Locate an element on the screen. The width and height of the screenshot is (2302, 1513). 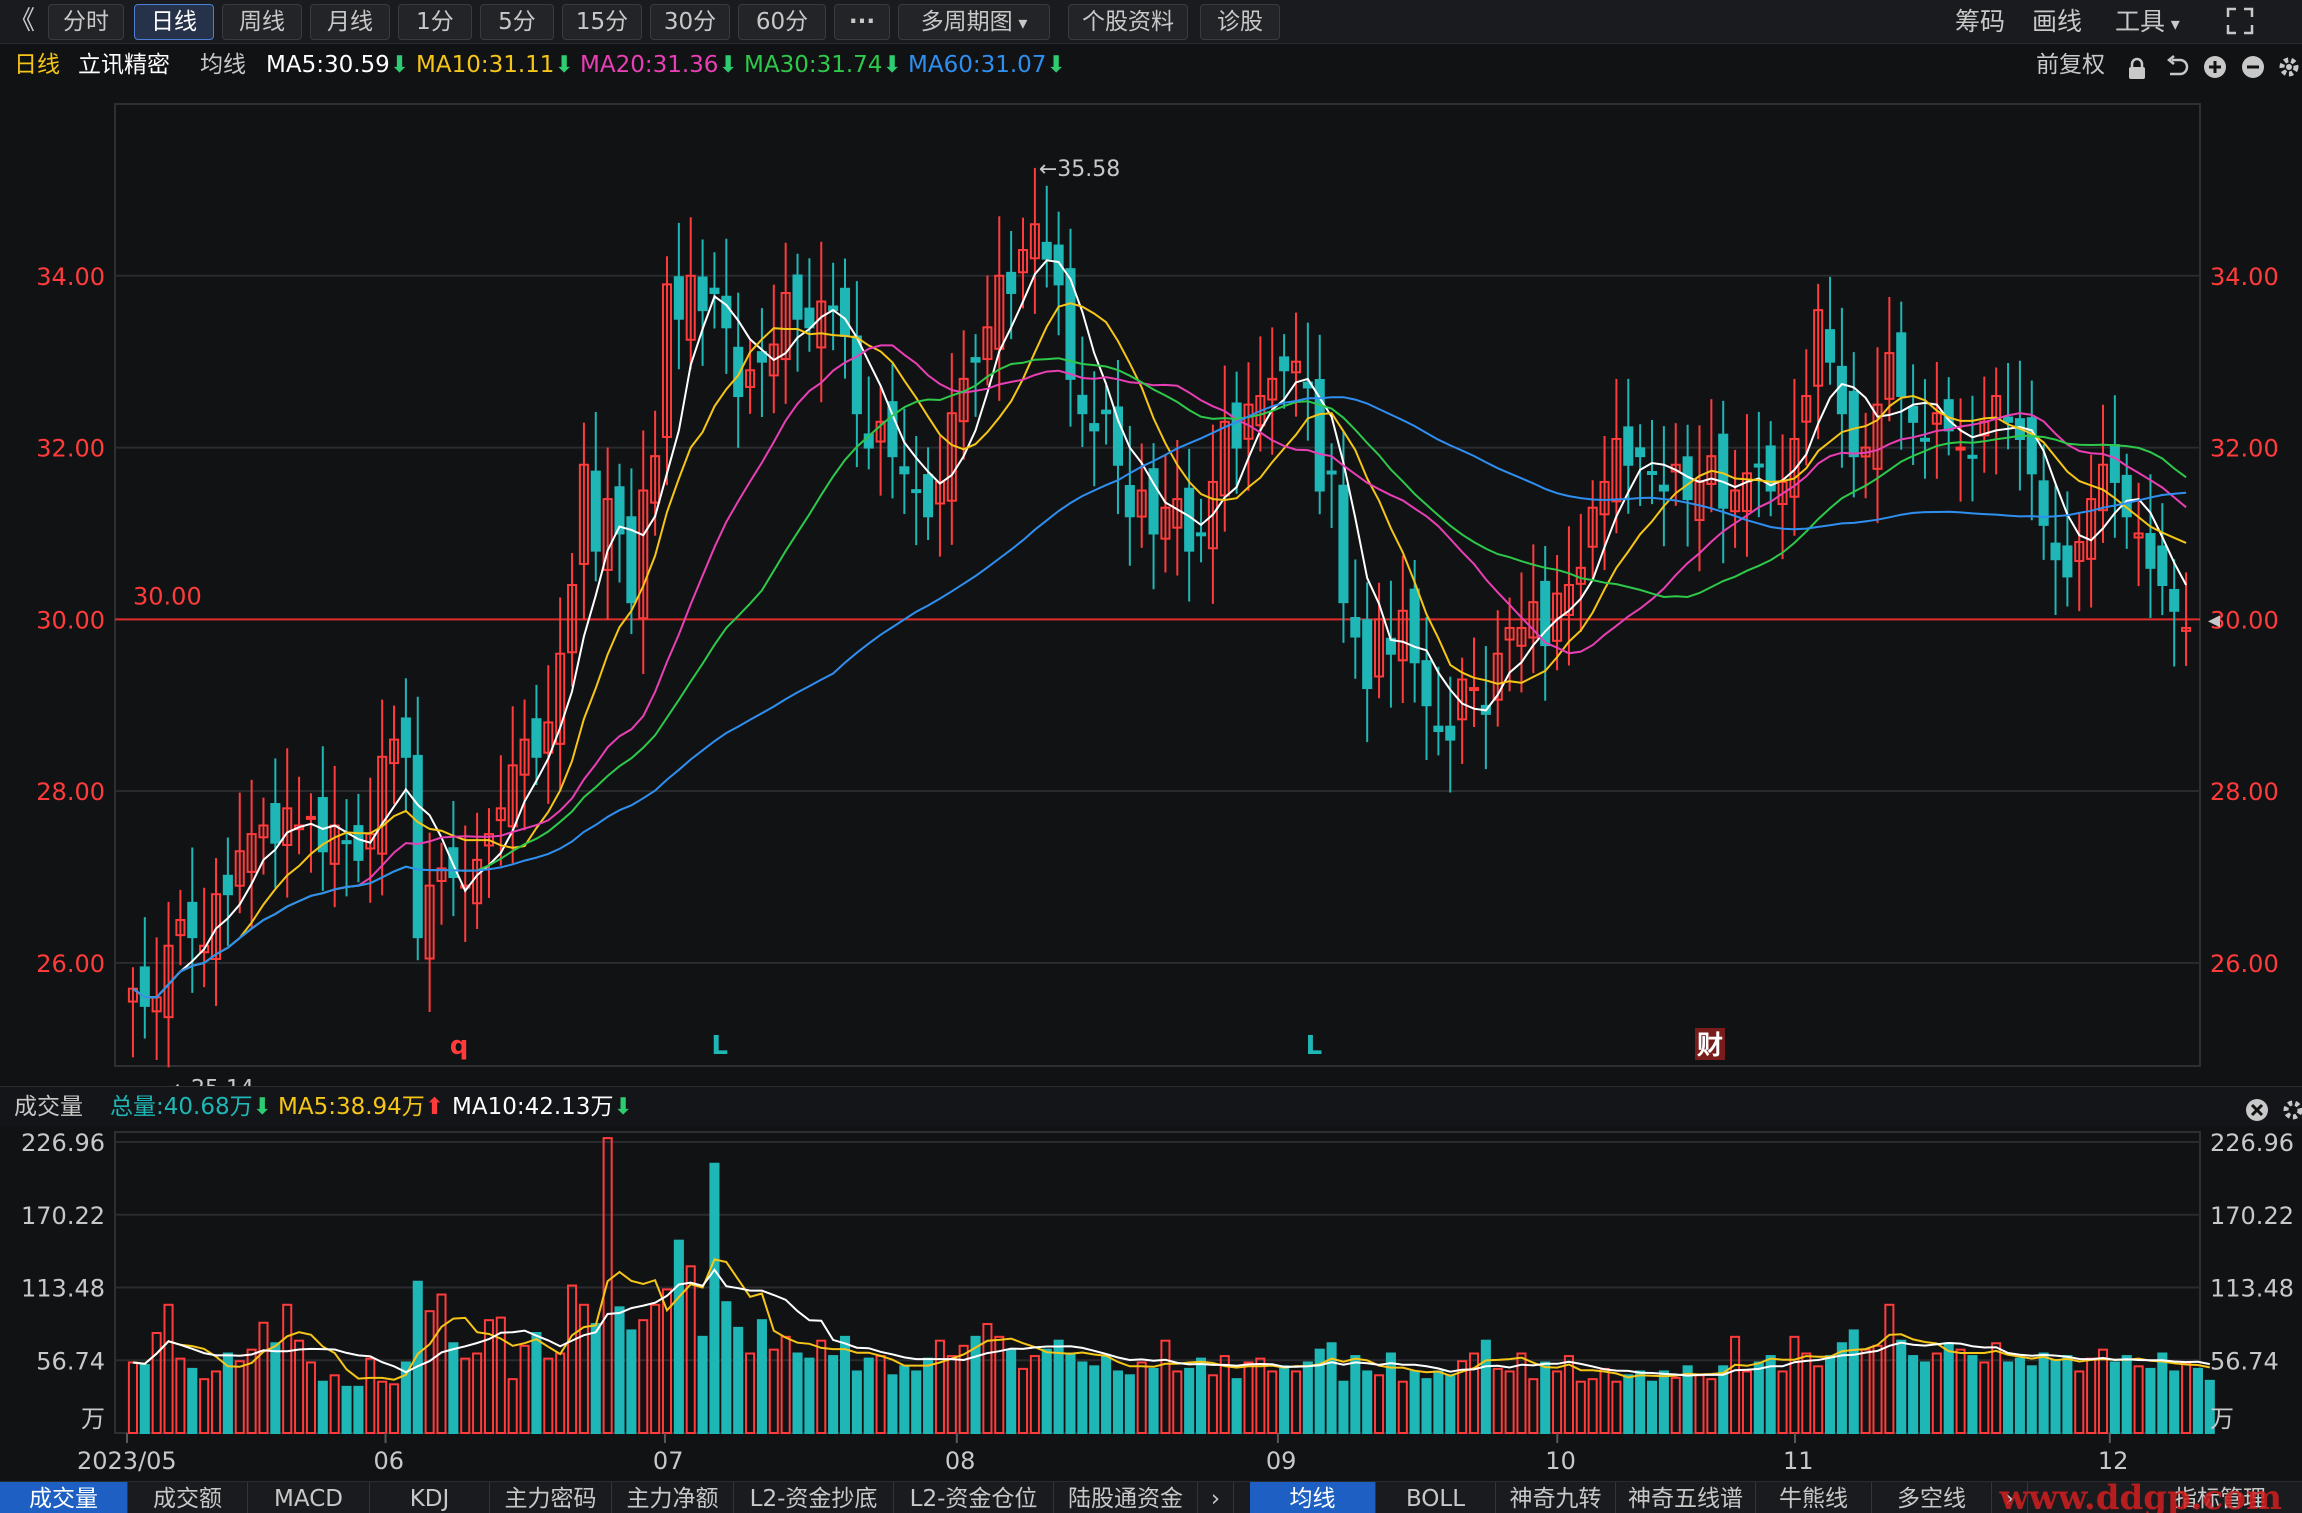
volume-unit-left: 万 is located at coordinates (93, 1419).